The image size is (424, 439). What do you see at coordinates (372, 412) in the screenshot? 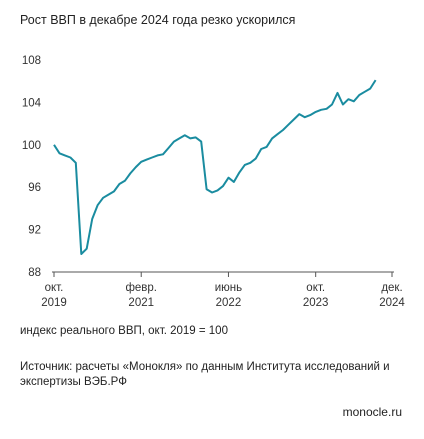
I see `brand-label: monocle.ru` at bounding box center [372, 412].